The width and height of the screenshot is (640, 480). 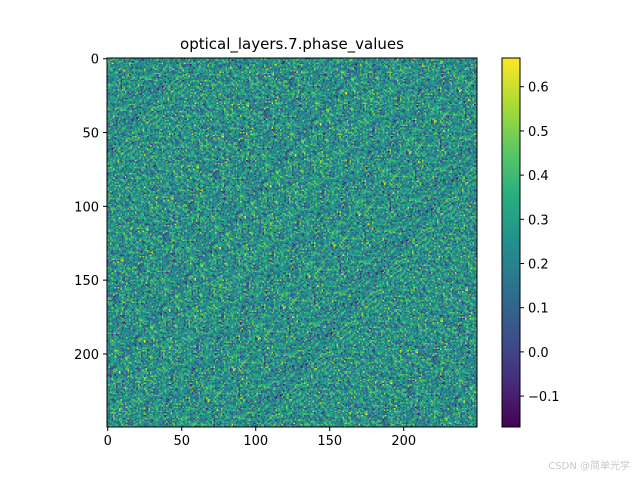 I want to click on colorbar-tick-label: 0.3, so click(x=538, y=220).